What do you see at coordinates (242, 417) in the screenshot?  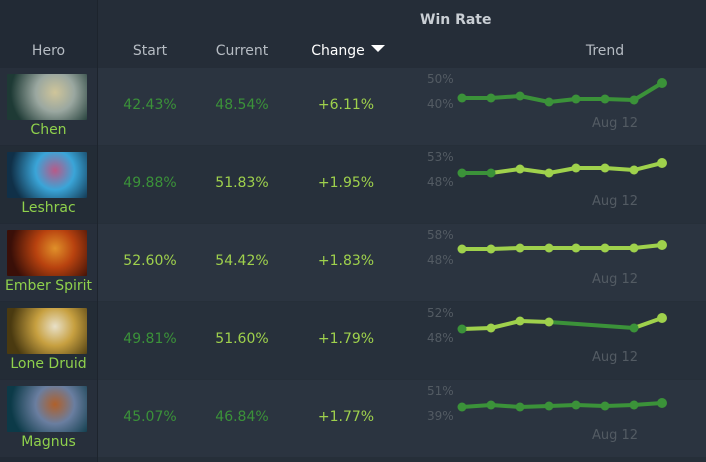 I see `current-win-rate: 46.84%` at bounding box center [242, 417].